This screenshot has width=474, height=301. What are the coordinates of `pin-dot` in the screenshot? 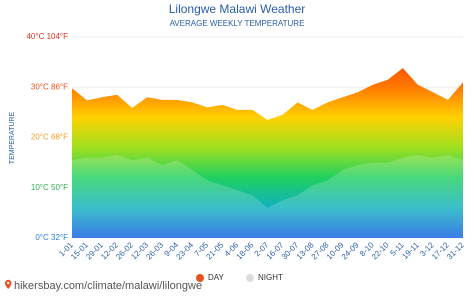 It's located at (8, 283).